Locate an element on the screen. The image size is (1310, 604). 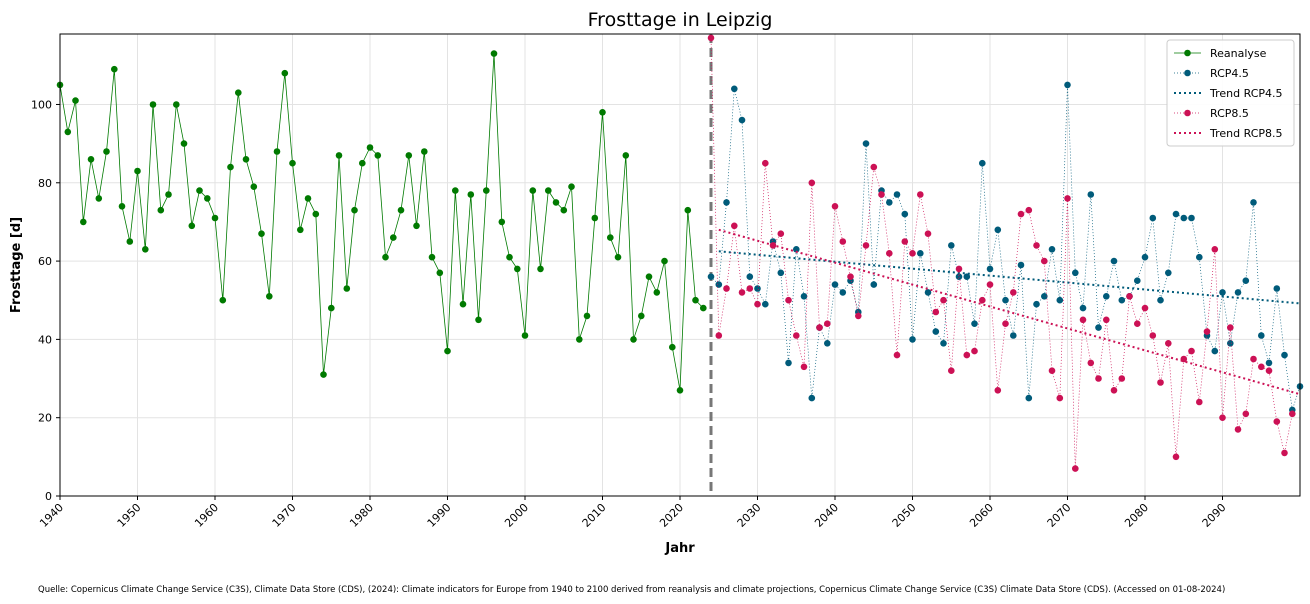
y-tick-label: 60 is located at coordinates (45, 261).